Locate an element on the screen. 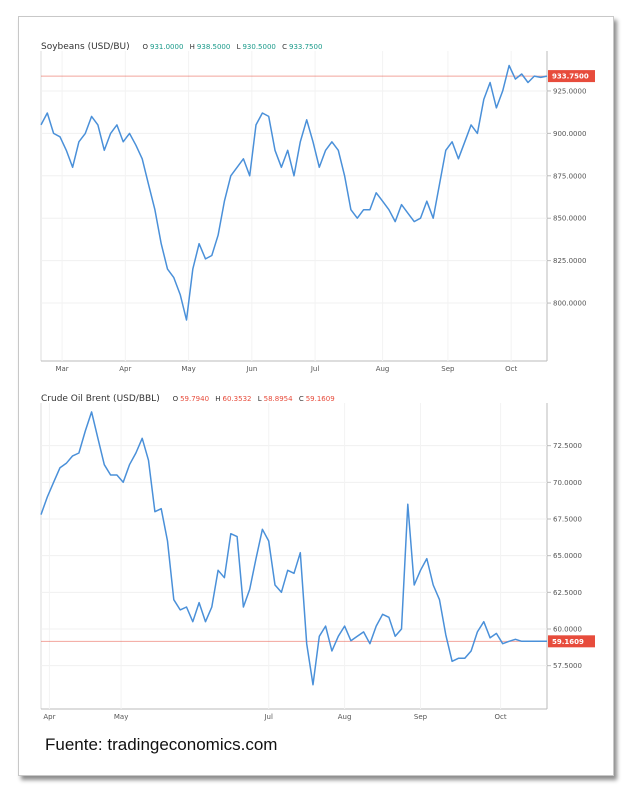 This screenshot has width=630, height=790. soybeans-x-tick-label: Mar is located at coordinates (61, 369).